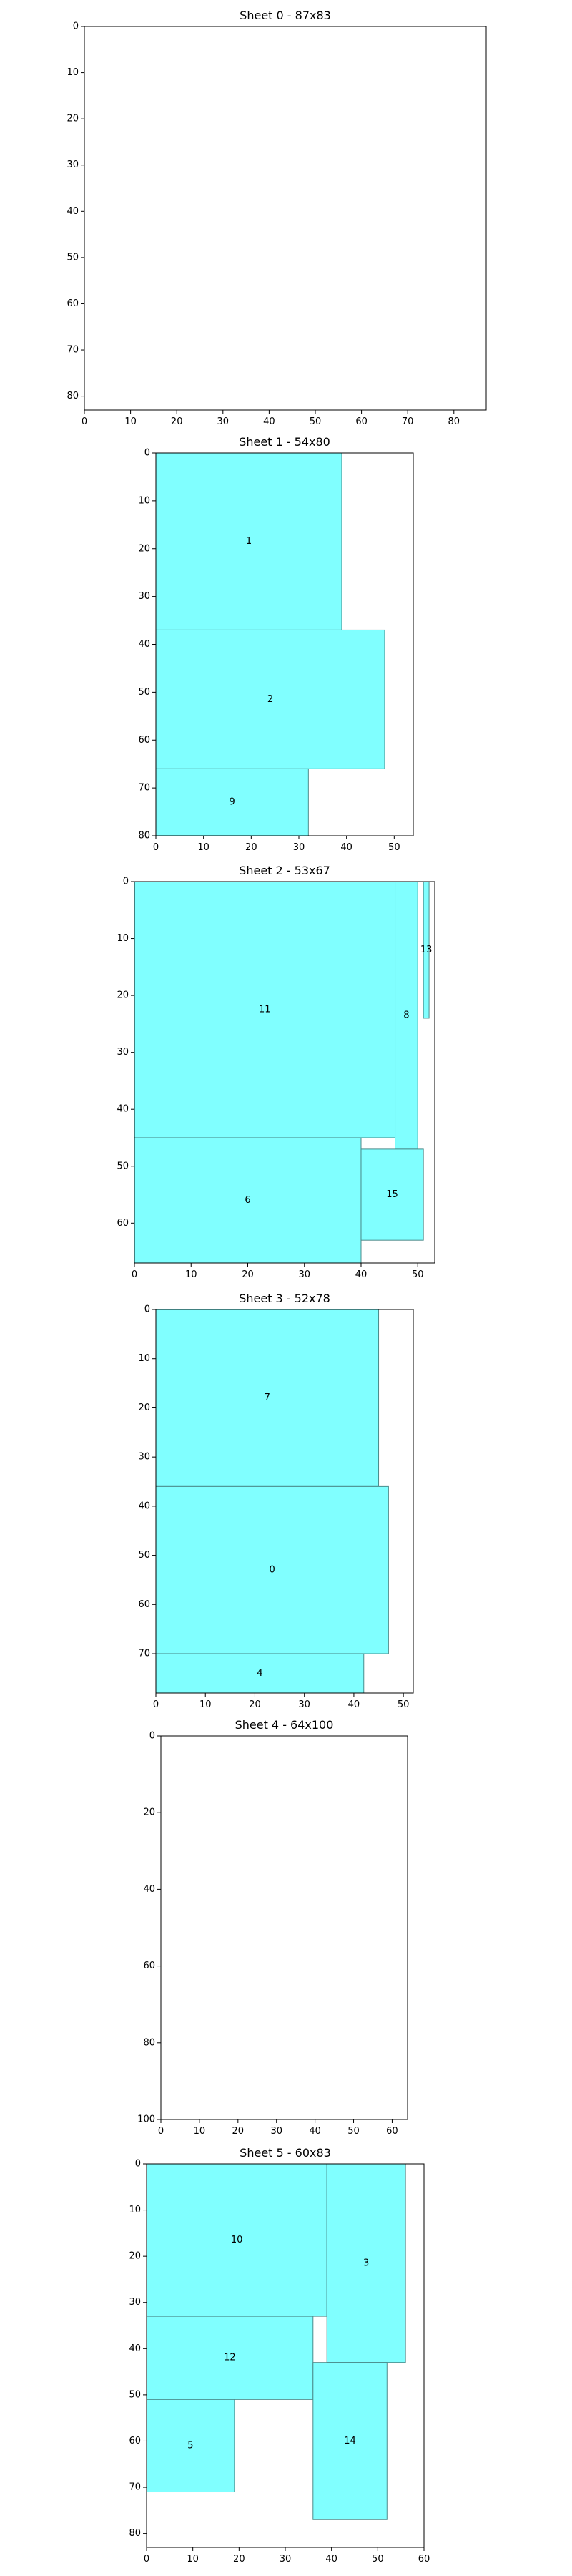  I want to click on sheet-5-ytick-label: 70, so click(135, 2487).